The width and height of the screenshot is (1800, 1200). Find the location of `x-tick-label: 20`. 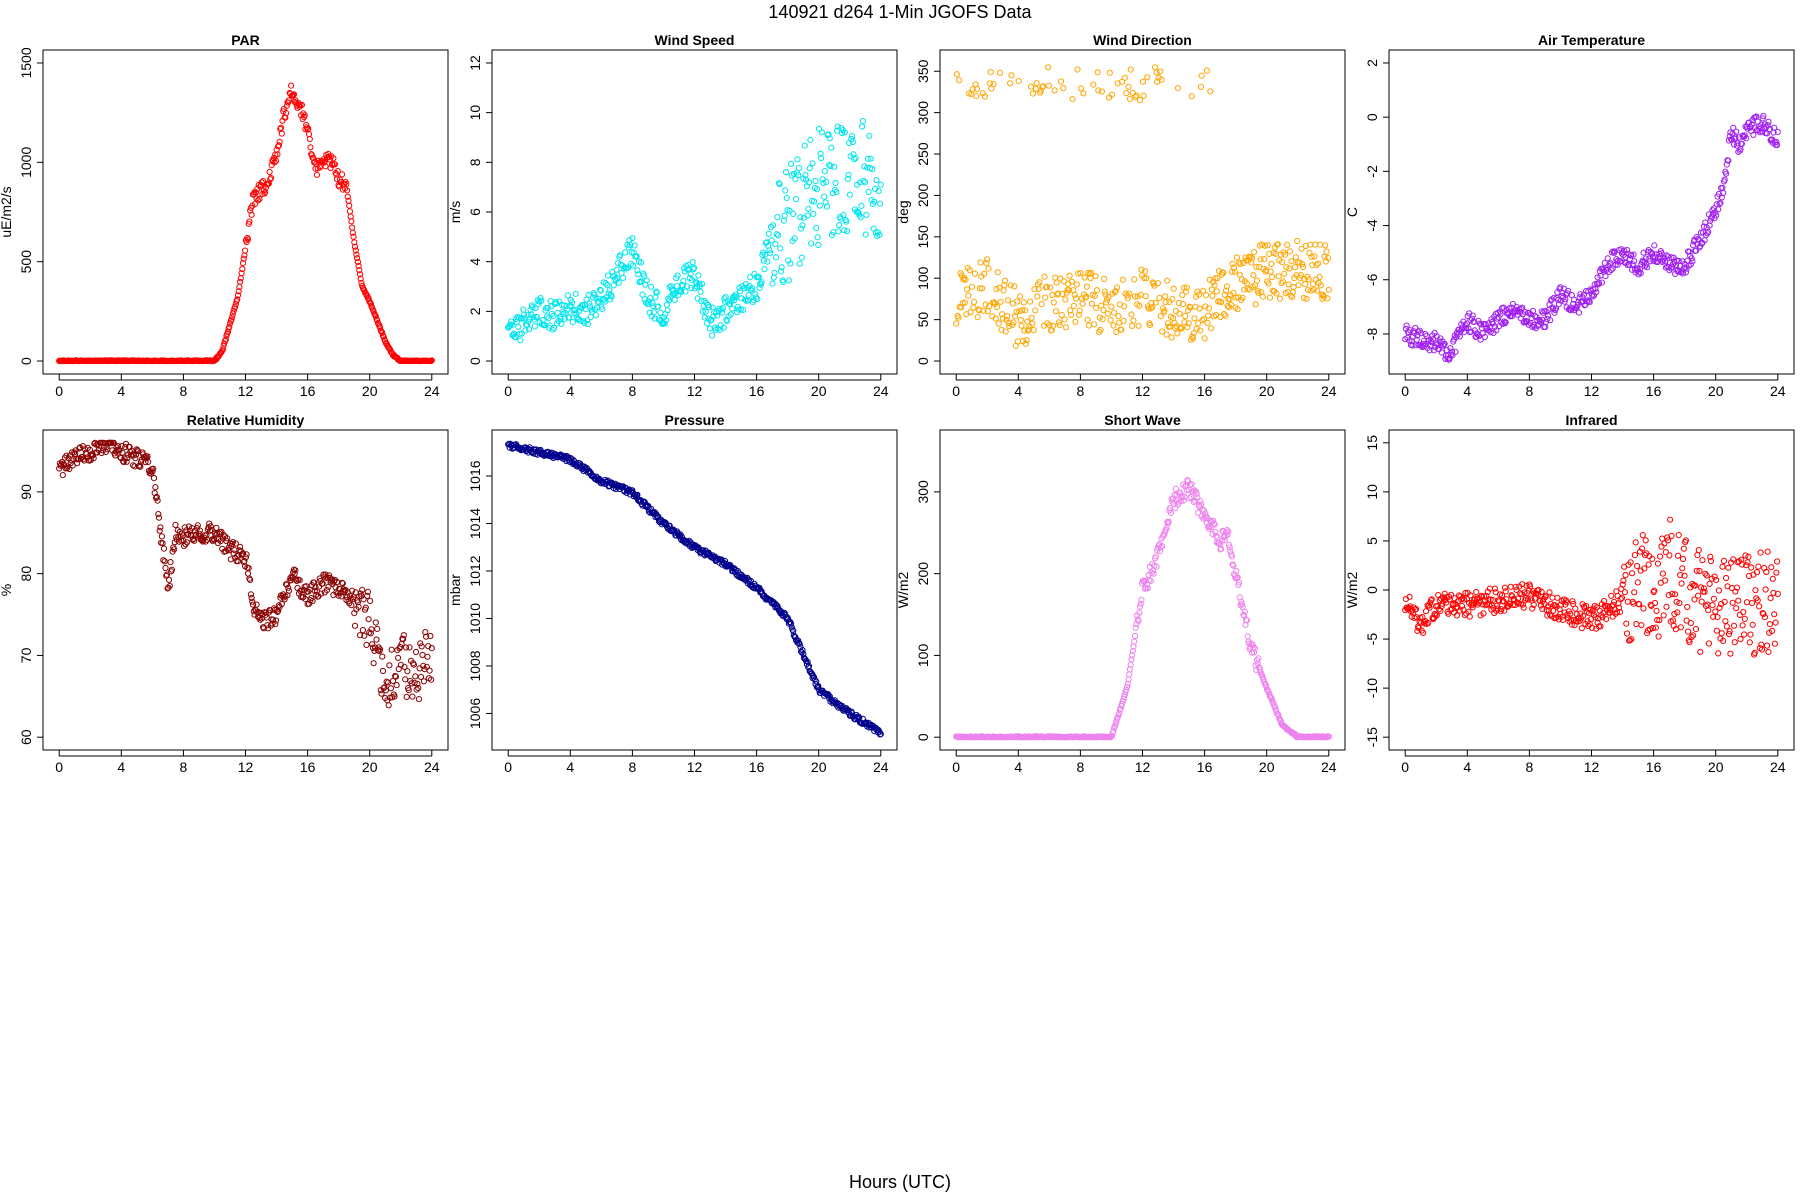

x-tick-label: 20 is located at coordinates (1716, 767).